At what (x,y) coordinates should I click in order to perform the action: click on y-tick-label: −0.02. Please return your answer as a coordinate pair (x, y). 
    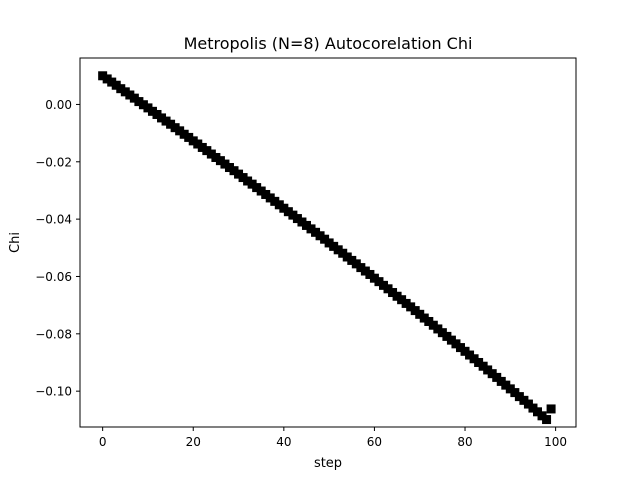
    Looking at the image, I should click on (53, 162).